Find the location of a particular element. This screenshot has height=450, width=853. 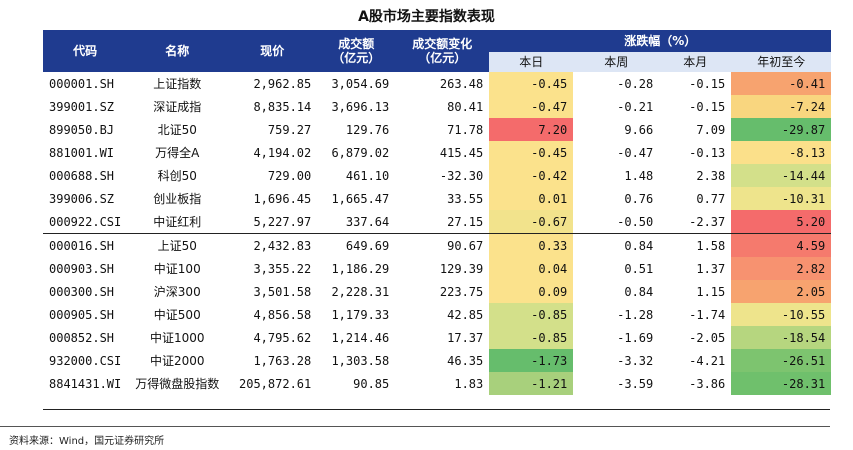

volume-cell: 1,303.58 is located at coordinates (360, 360).